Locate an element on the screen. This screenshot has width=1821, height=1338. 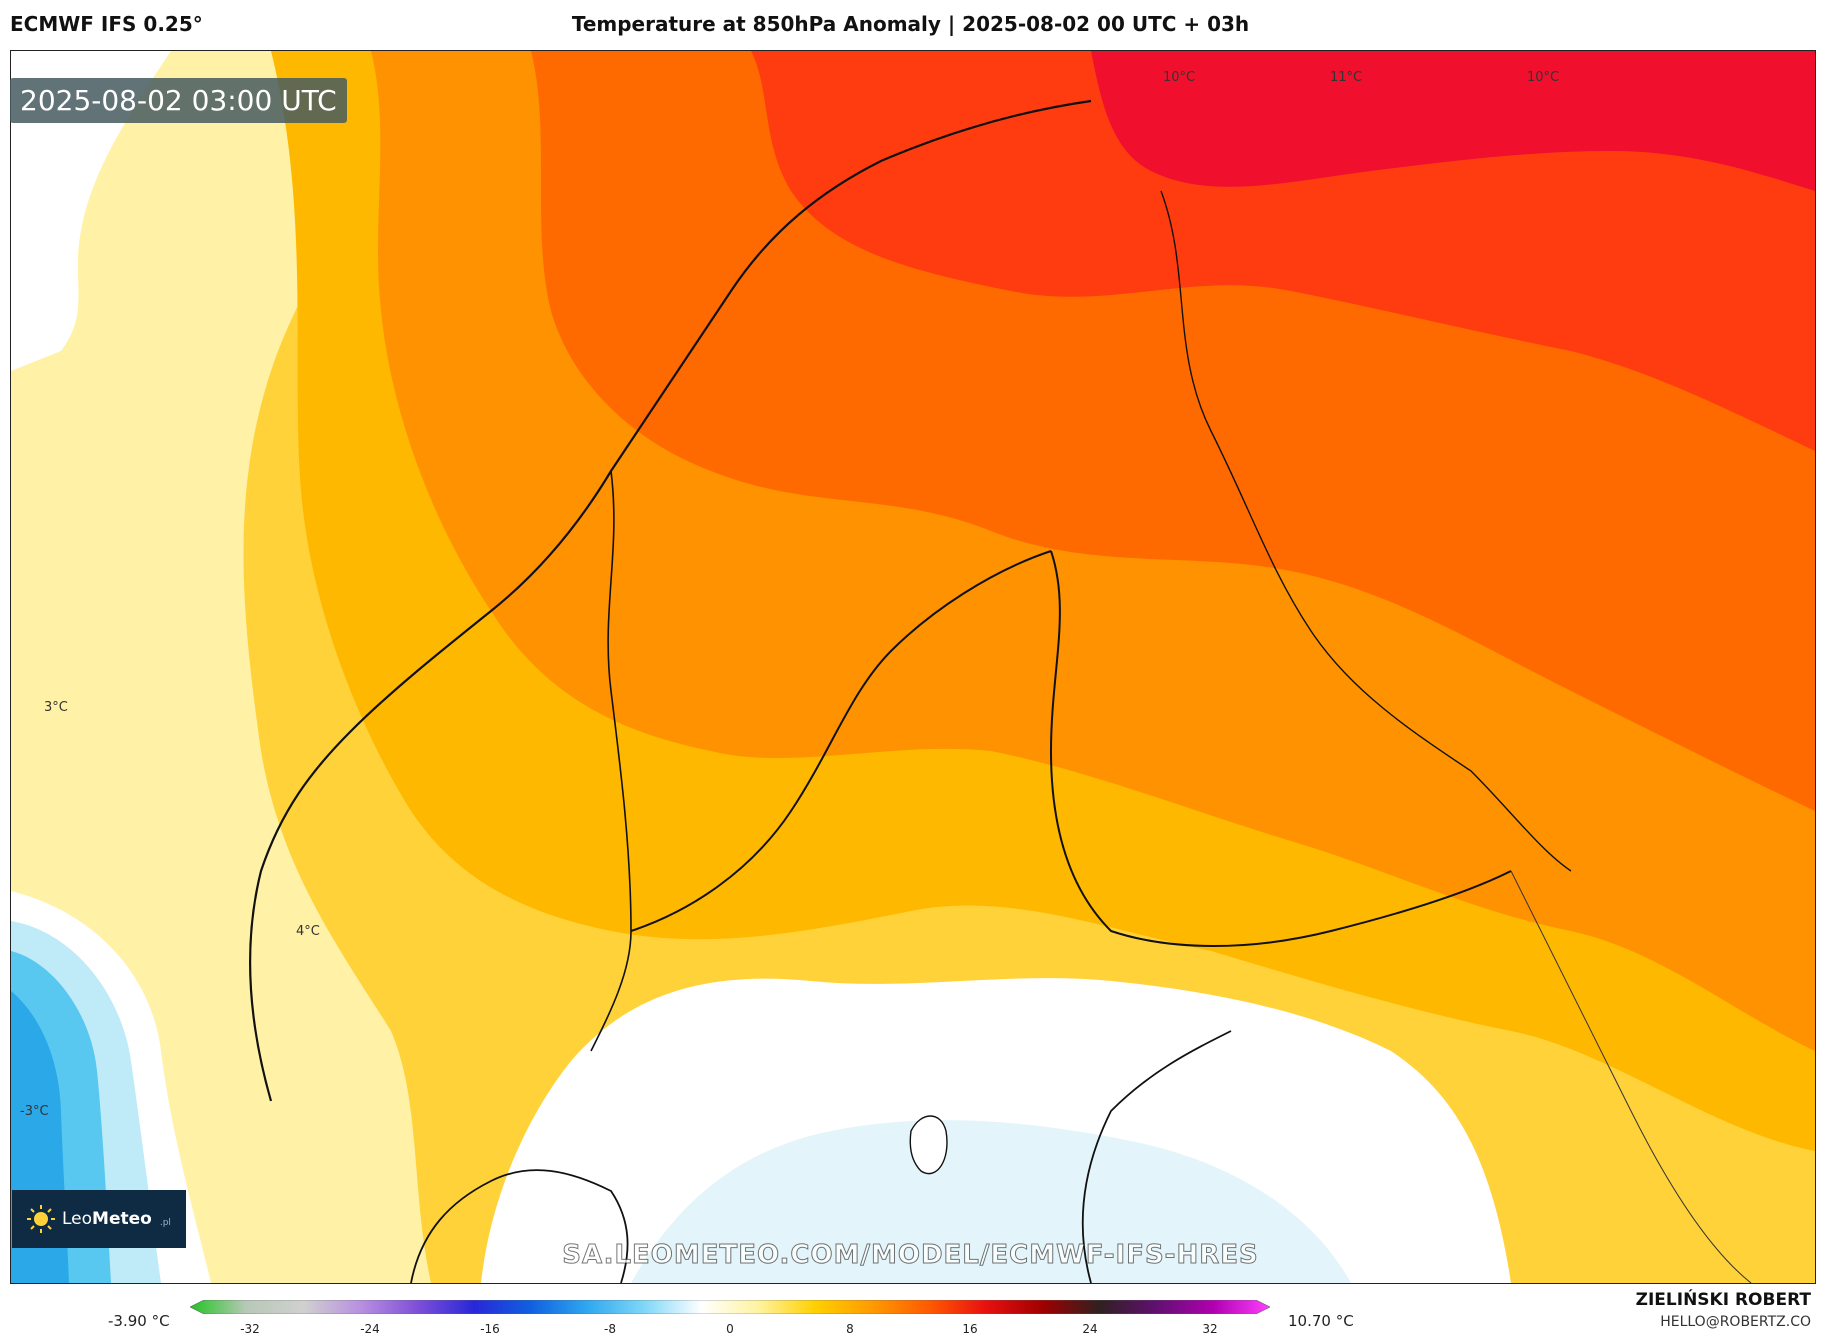
baltic-east-coast is located at coordinates (1156, 1156).